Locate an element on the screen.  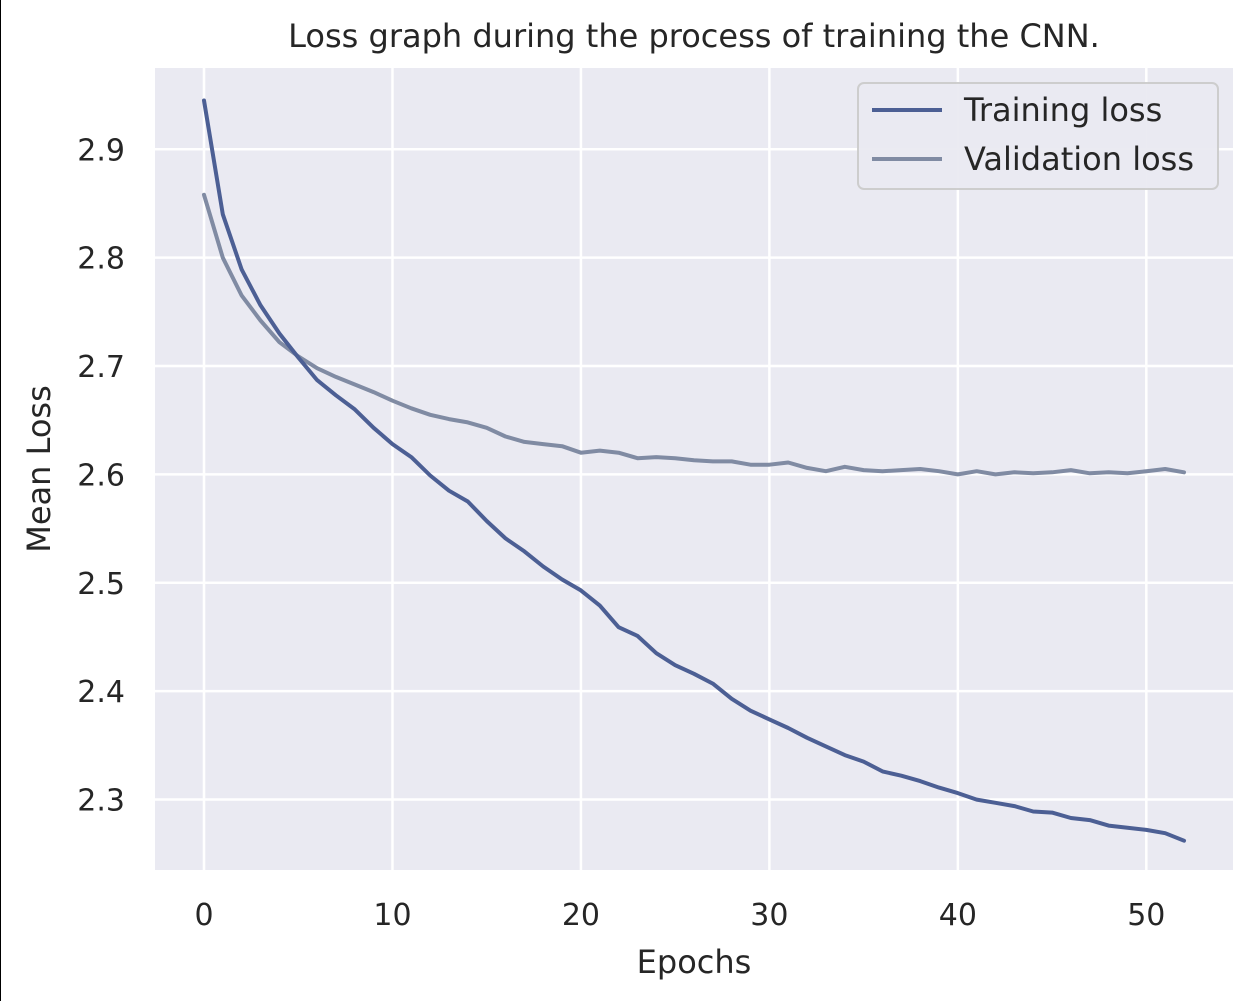
x-axis-ticks: 0 10 20 30 40 50 is located at coordinates (679, 915).